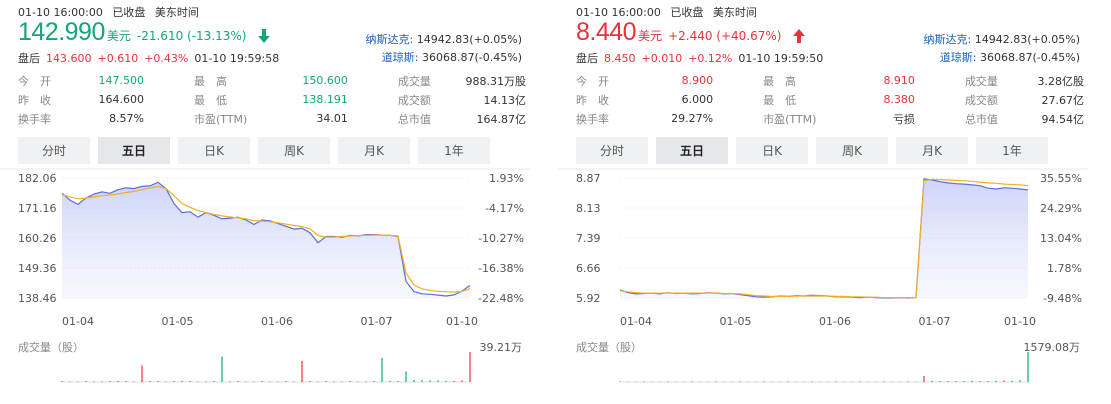 This screenshot has height=404, width=1111. Describe the element at coordinates (609, 347) in the screenshot. I see `volume-title: 成交量（股）` at that location.